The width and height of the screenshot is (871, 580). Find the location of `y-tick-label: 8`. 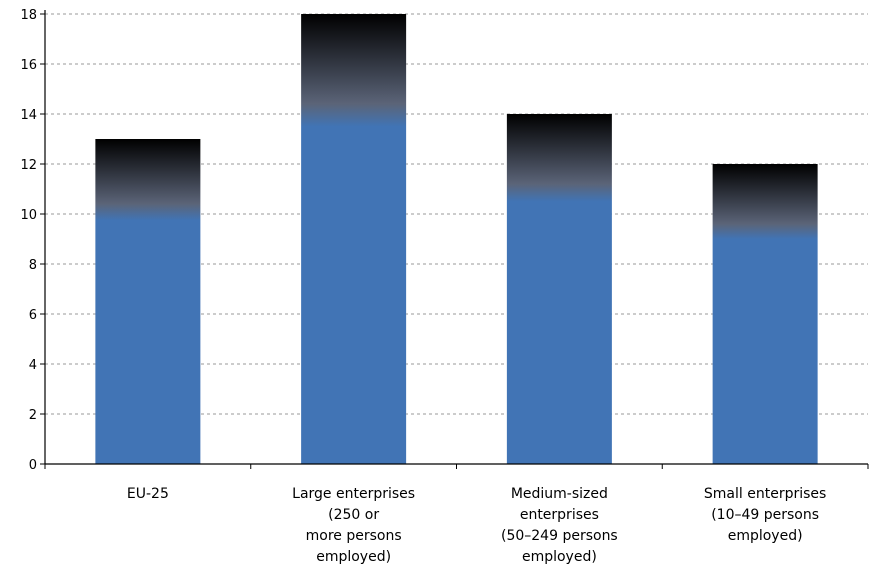

y-tick-label: 8 is located at coordinates (33, 265).